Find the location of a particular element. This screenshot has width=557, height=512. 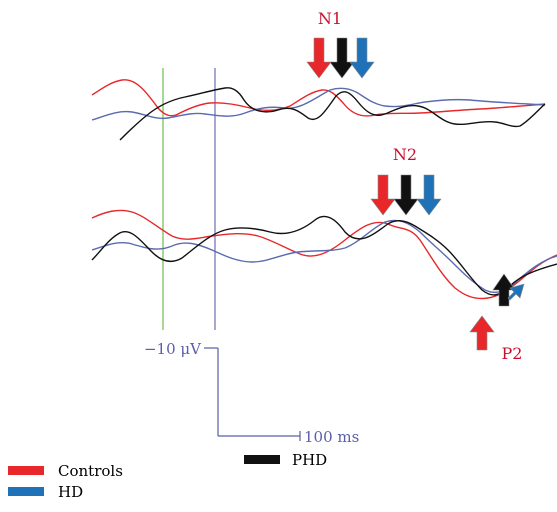

upper-controls-trace is located at coordinates (318, 98).